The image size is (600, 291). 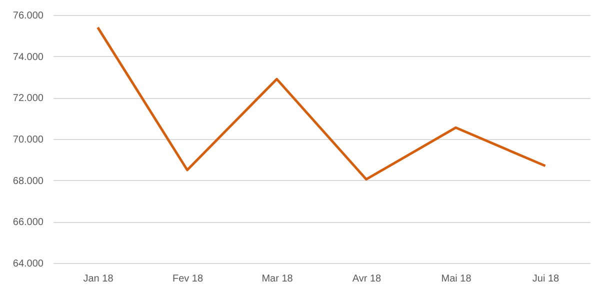 I want to click on y-tick-label: 76.000, so click(x=28, y=16).